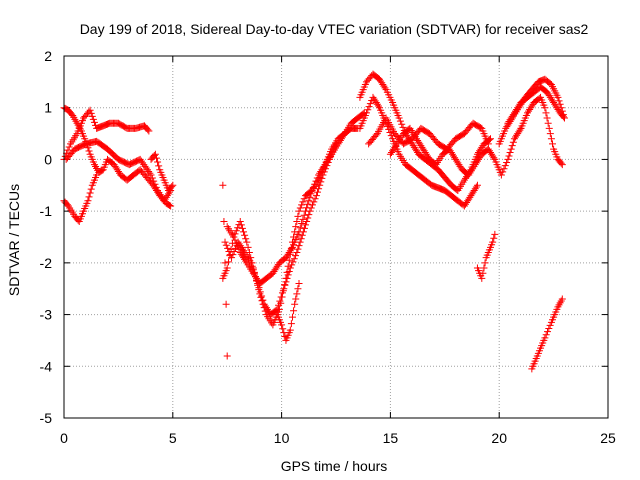  What do you see at coordinates (46, 315) in the screenshot?
I see `y-tick-label: -3` at bounding box center [46, 315].